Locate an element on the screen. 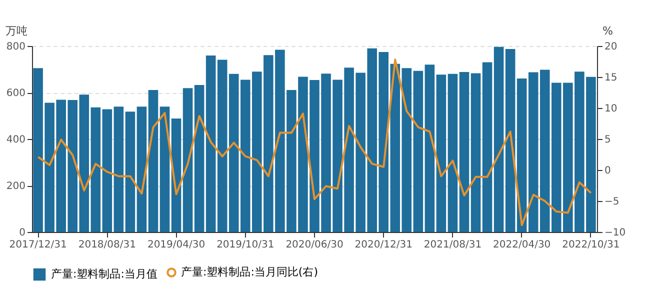  x-tick-label: 2022/04/30 is located at coordinates (522, 245).